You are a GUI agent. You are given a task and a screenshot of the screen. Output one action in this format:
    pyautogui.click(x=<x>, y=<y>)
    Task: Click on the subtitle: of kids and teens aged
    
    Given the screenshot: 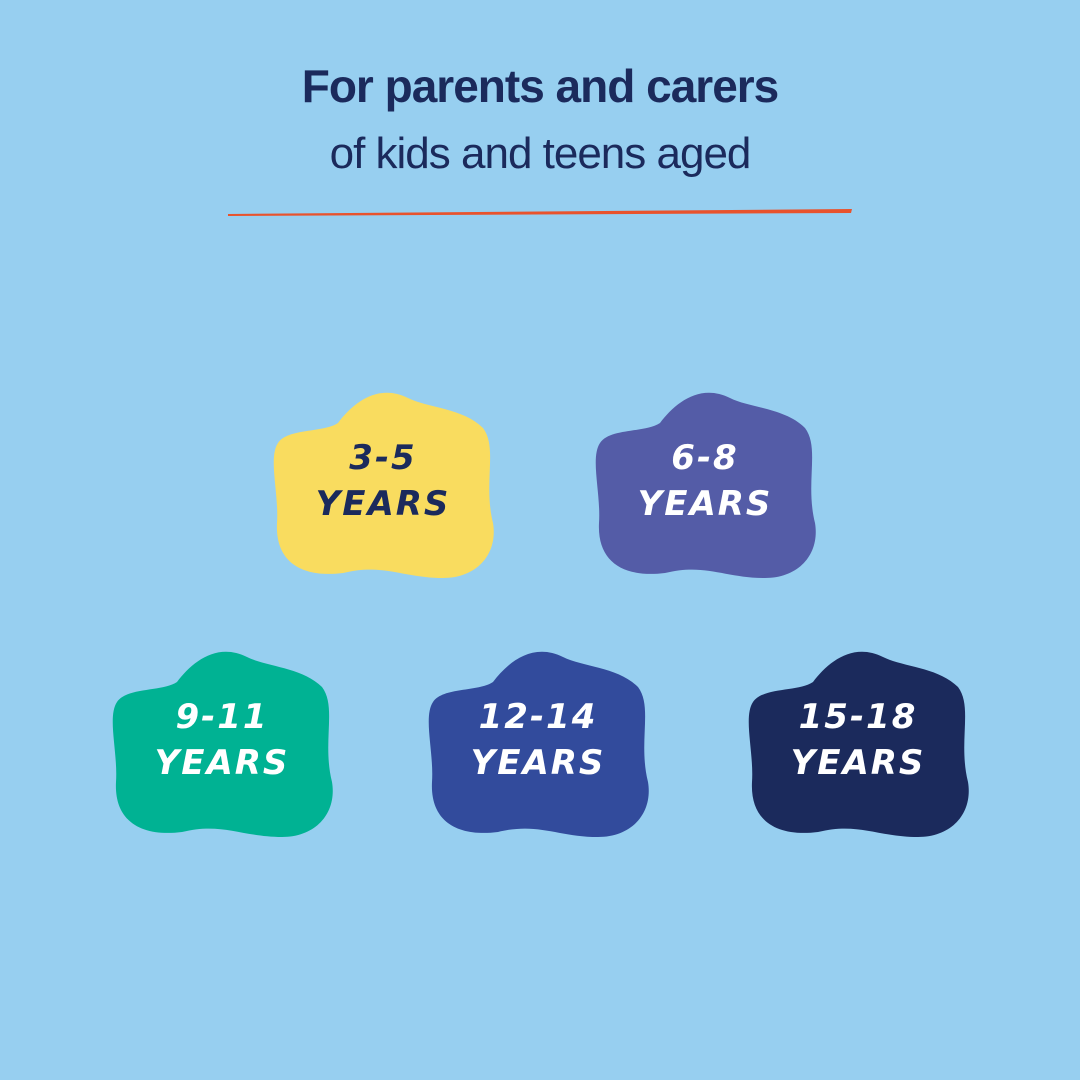 What is the action you would take?
    pyautogui.click(x=540, y=153)
    